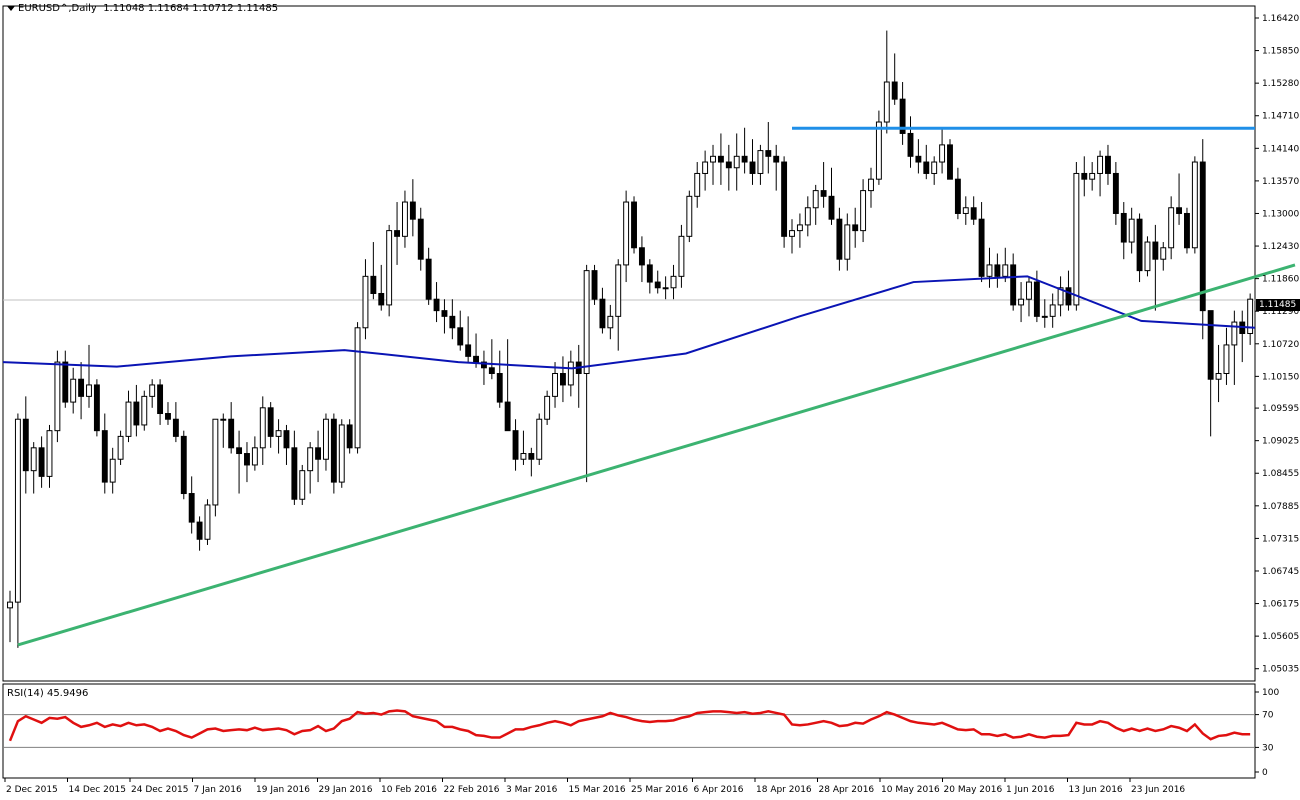  What do you see at coordinates (191, 8) in the screenshot?
I see `ohlc-label: 1.11048 1.11684 1.10712 1.11485` at bounding box center [191, 8].